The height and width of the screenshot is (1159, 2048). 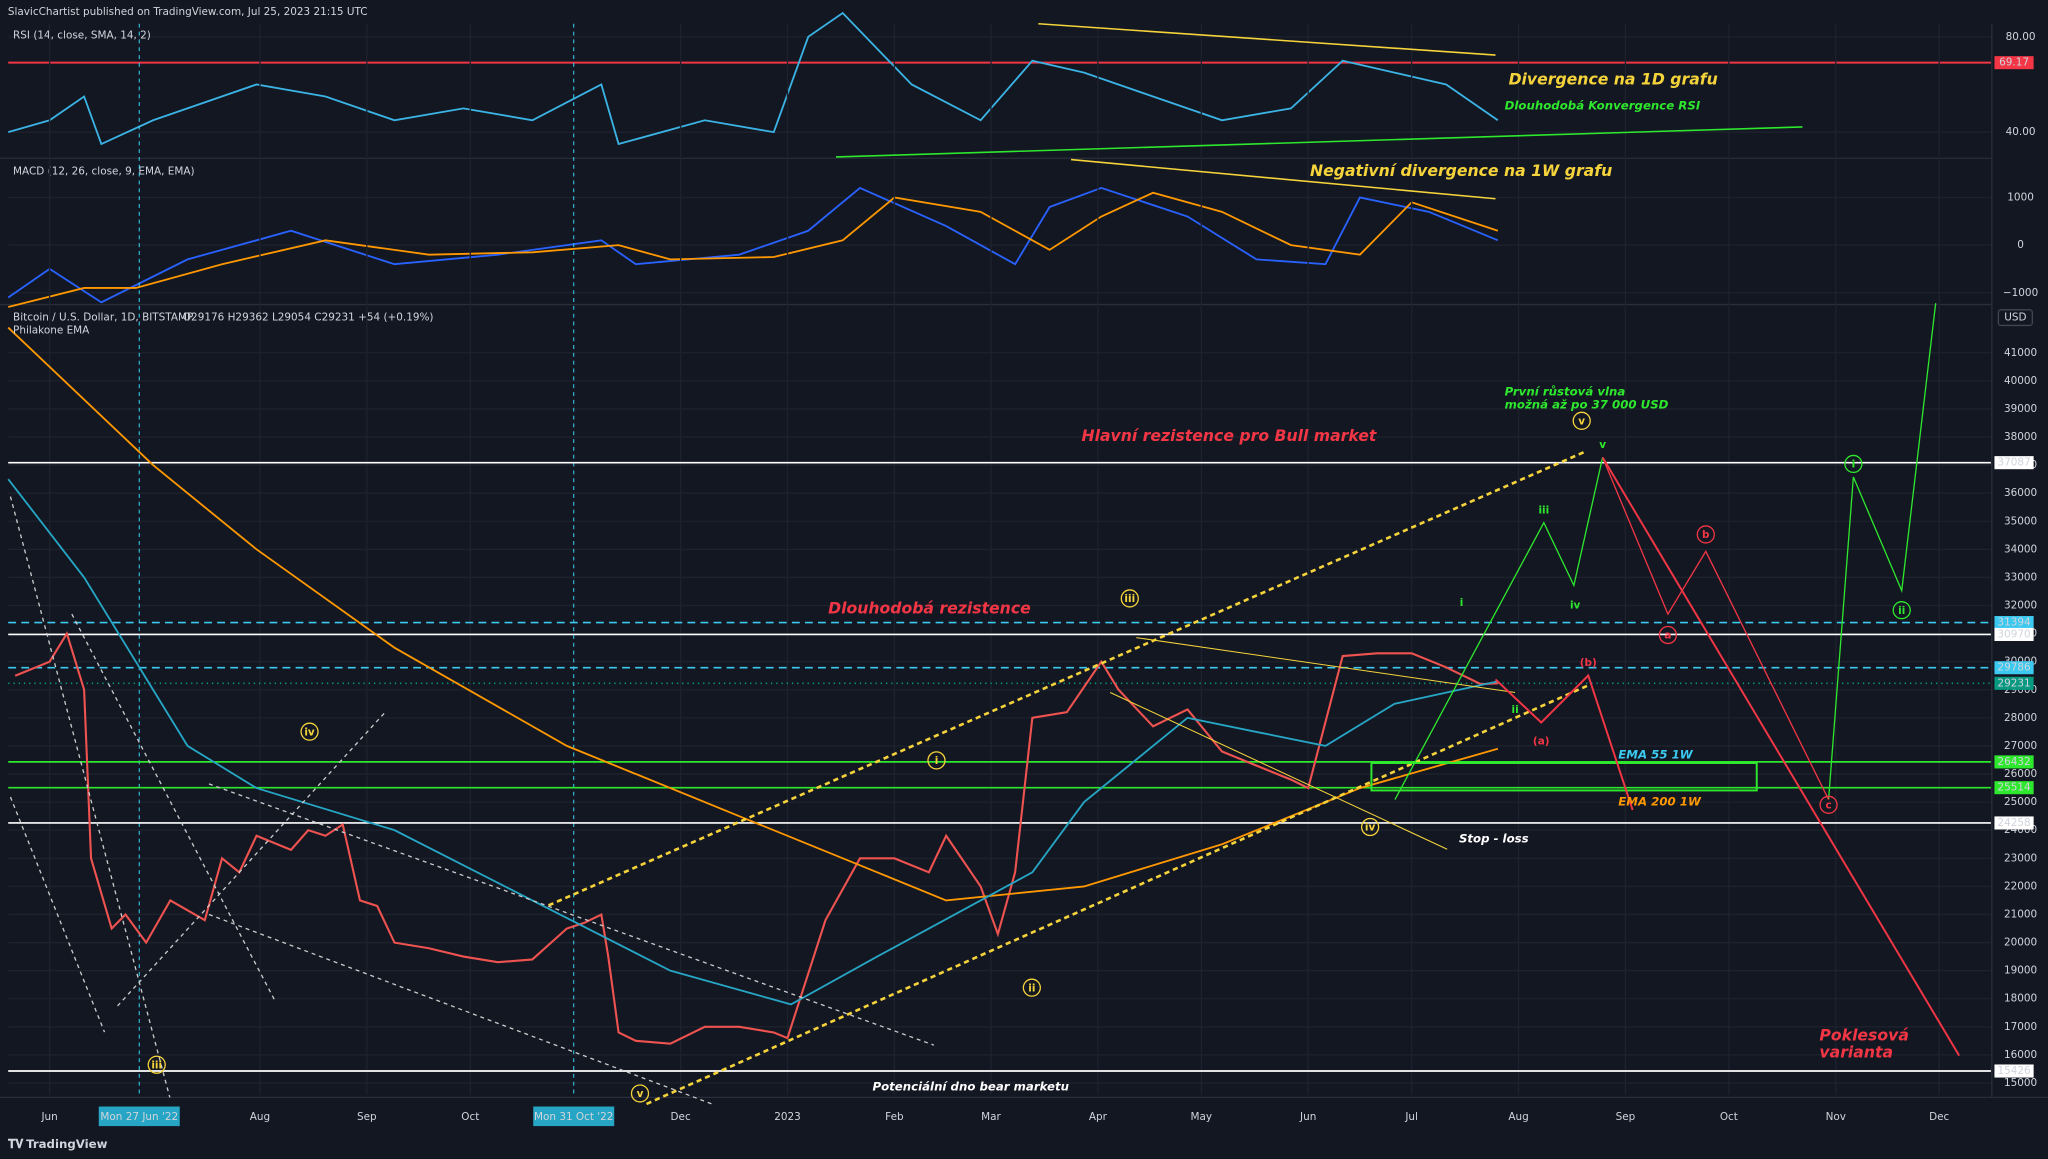 I want to click on x-tick-label: Feb, so click(x=894, y=1117).